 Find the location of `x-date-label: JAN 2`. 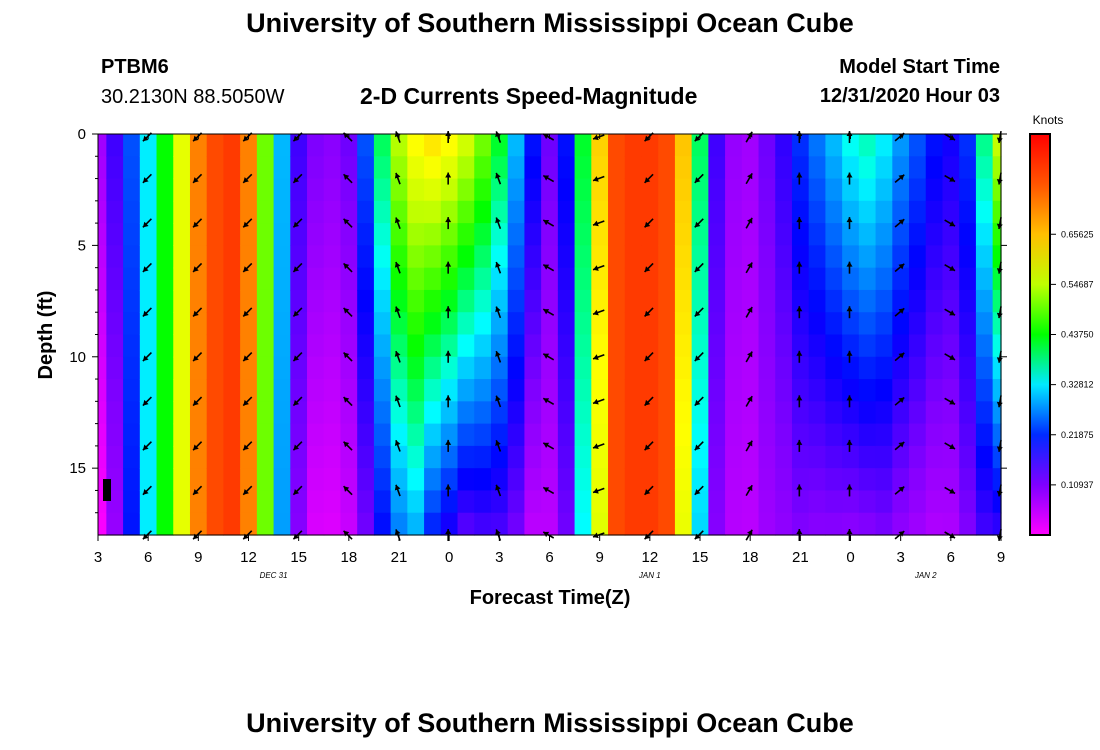

x-date-label: JAN 2 is located at coordinates (925, 575).